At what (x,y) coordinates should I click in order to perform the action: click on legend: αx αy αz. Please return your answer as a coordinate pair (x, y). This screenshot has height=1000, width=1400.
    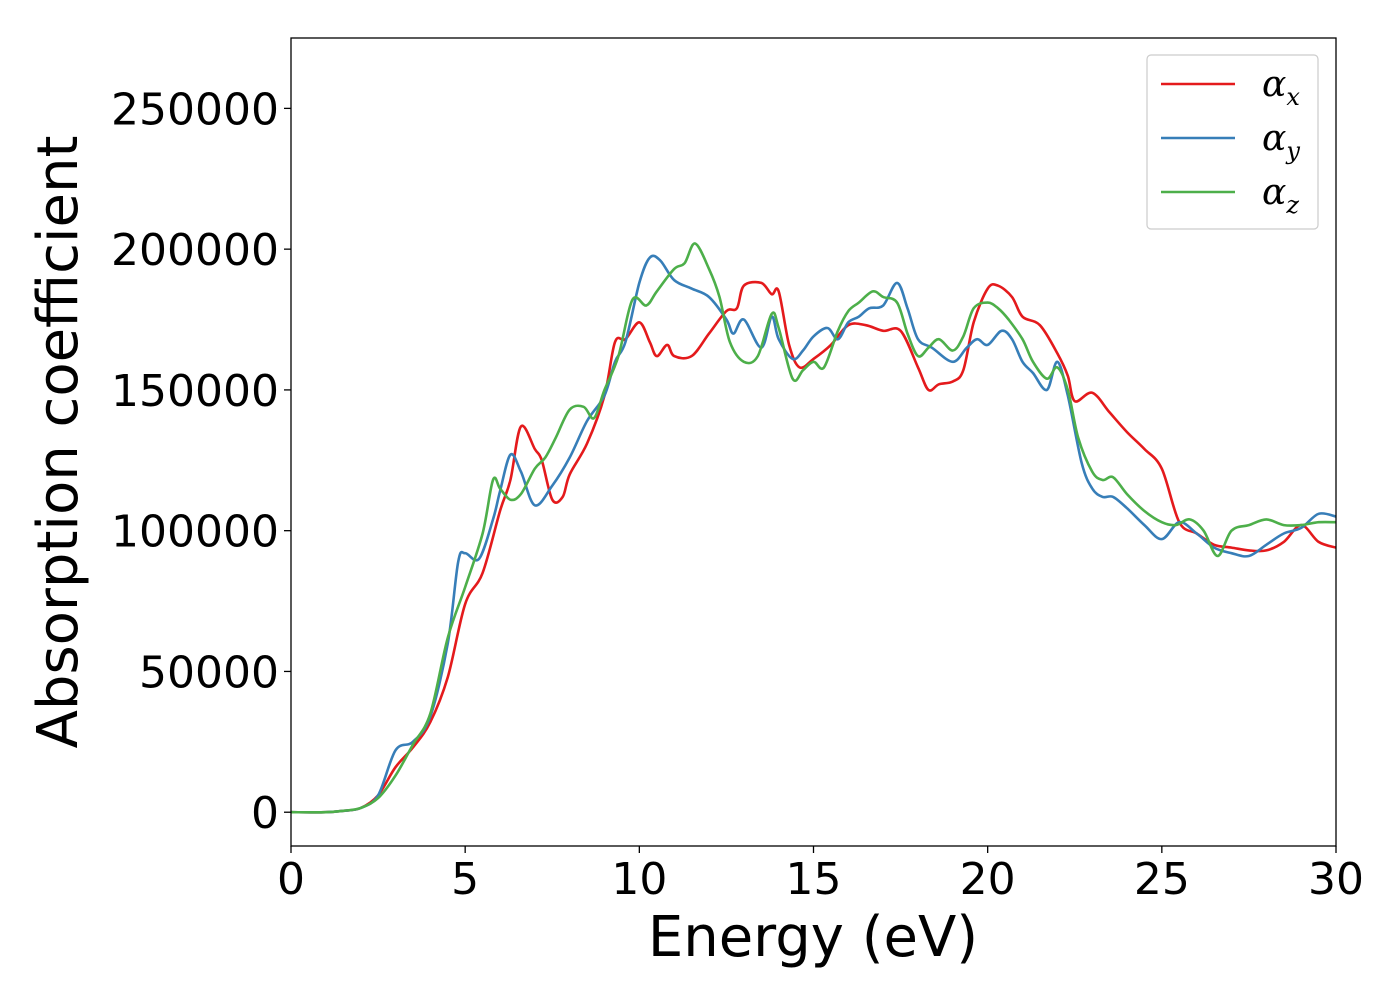
    Looking at the image, I should click on (1232, 142).